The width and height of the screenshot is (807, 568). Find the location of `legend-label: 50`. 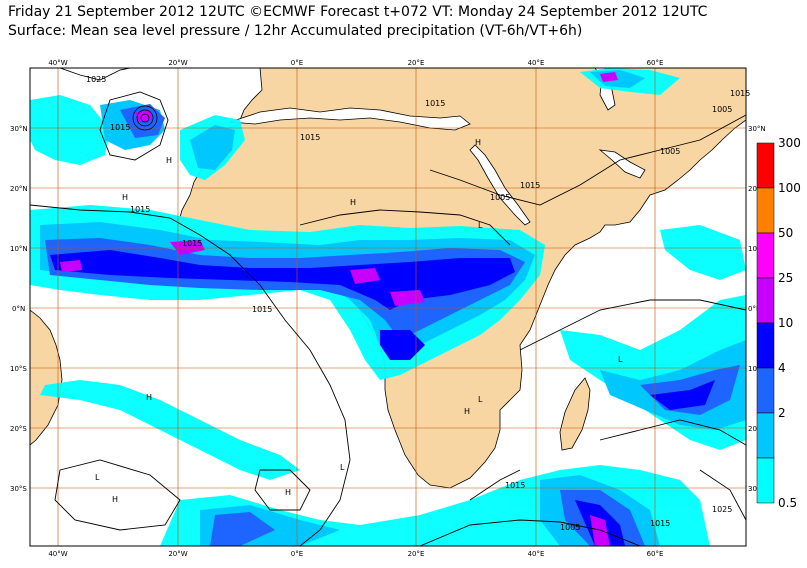

legend-label: 50 is located at coordinates (785, 233).